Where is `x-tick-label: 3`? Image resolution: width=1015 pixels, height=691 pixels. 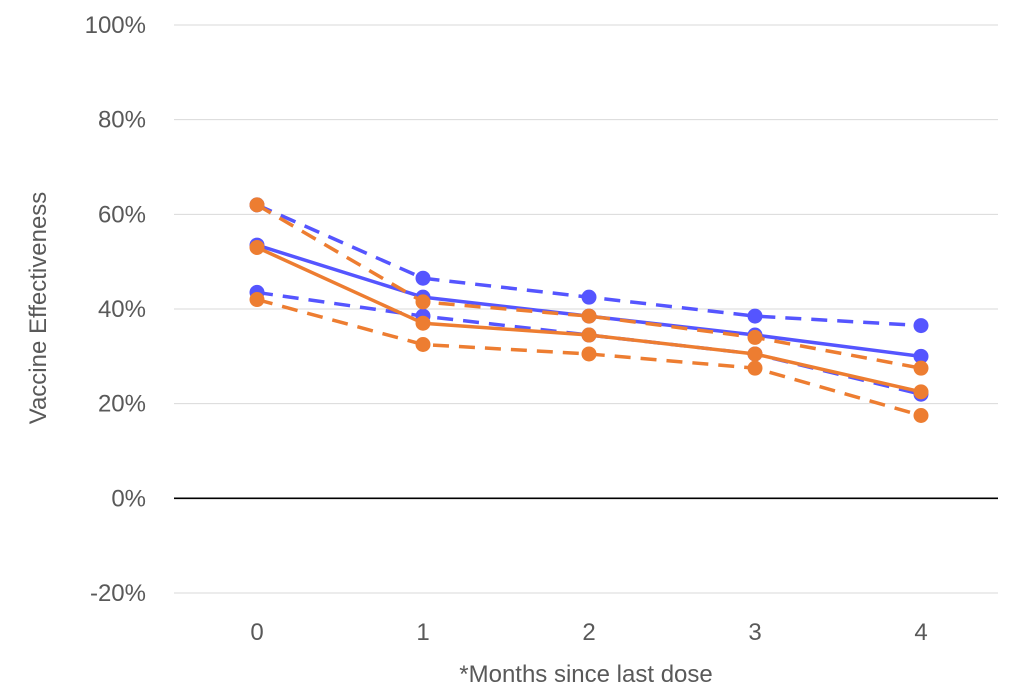 x-tick-label: 3 is located at coordinates (754, 632).